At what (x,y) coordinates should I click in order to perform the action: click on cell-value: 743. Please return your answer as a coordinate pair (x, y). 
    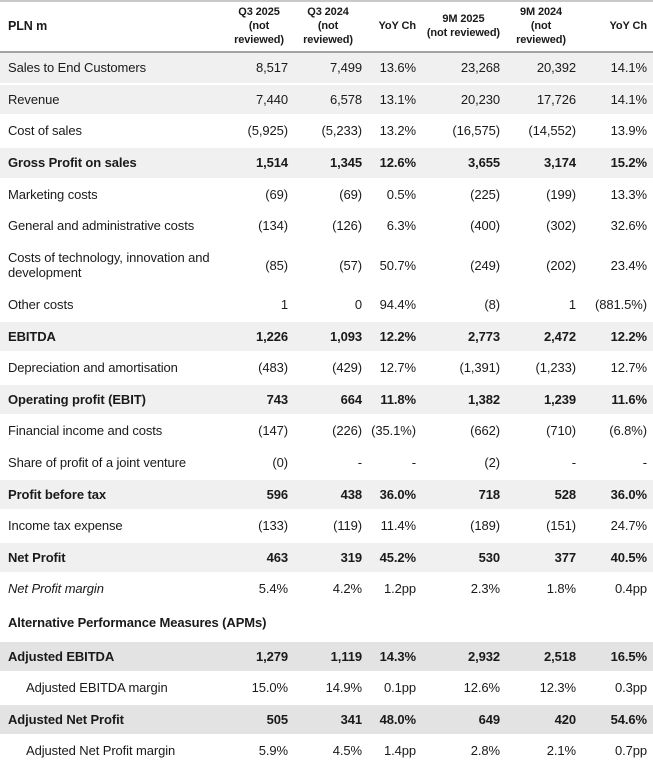
    Looking at the image, I should click on (277, 399).